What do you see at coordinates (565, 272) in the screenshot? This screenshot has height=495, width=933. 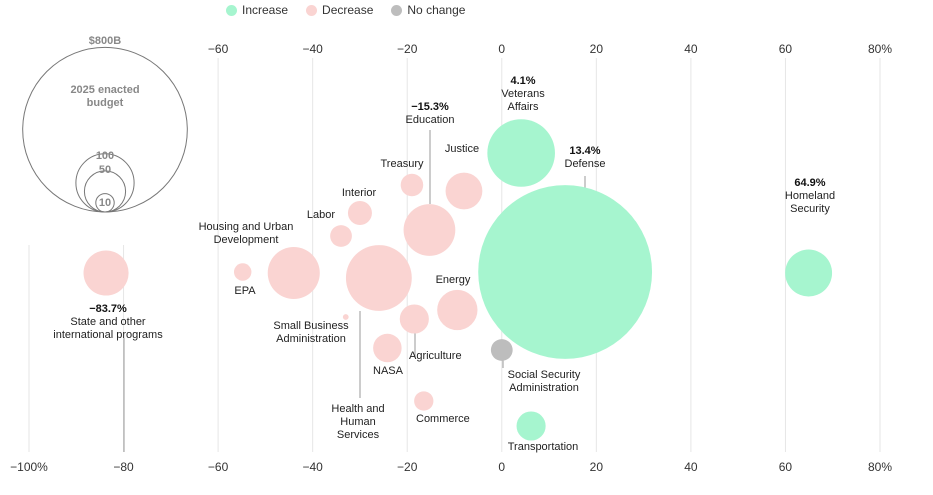 I see `bubble-defense` at bounding box center [565, 272].